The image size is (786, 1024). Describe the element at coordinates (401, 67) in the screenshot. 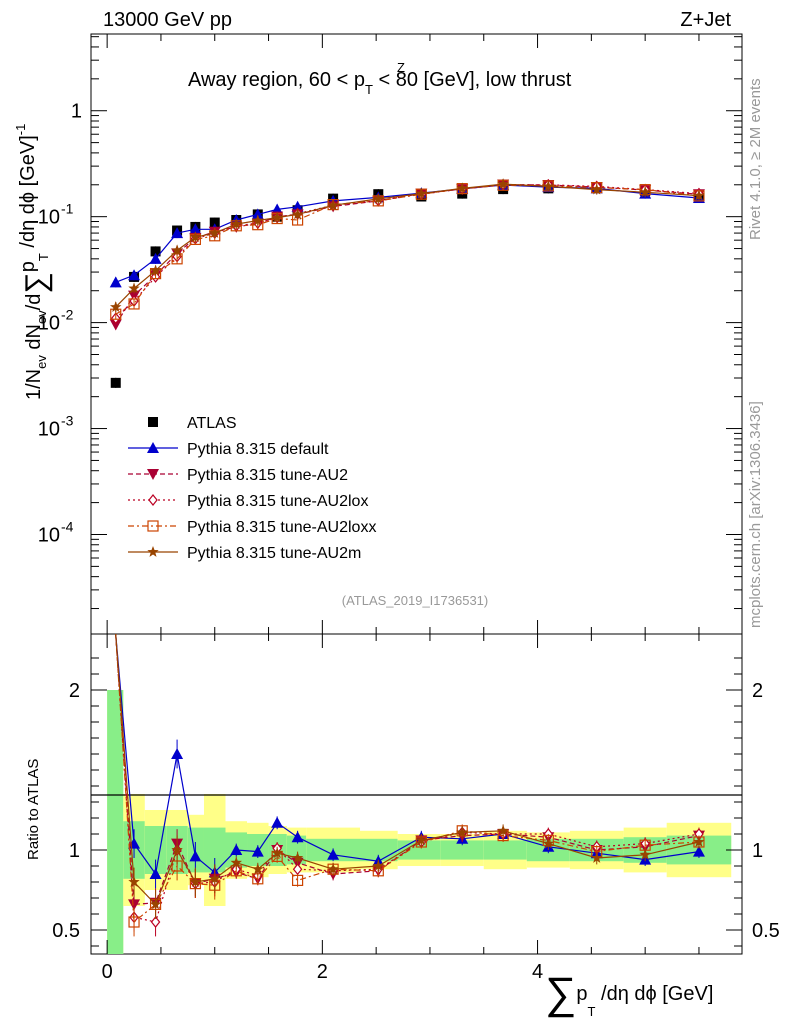

I see `plot-title-sup: Z` at that location.